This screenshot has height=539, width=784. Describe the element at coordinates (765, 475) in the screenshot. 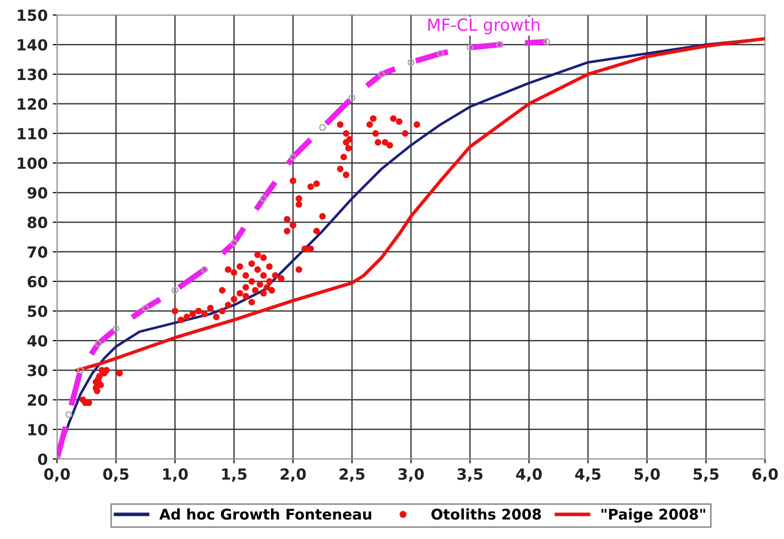

I see `x-tick-label: 6,0` at that location.